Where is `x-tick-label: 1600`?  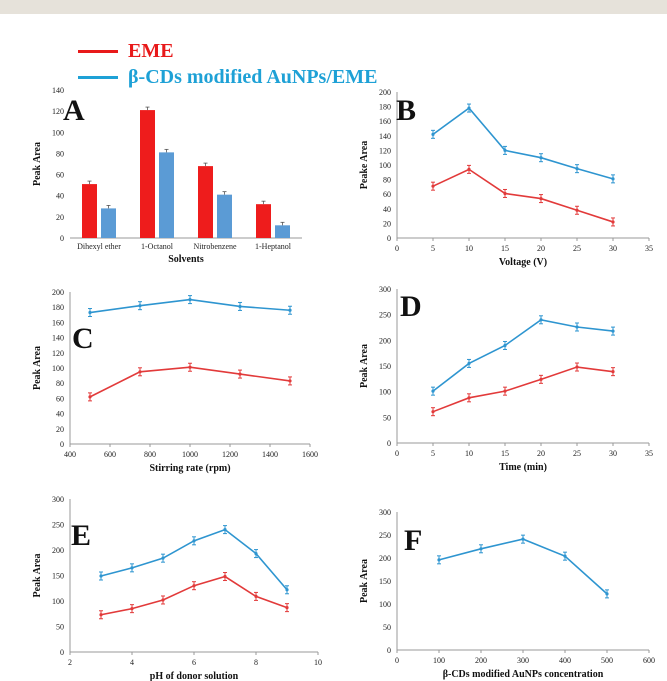
x-tick-label: 1600 is located at coordinates (310, 454).